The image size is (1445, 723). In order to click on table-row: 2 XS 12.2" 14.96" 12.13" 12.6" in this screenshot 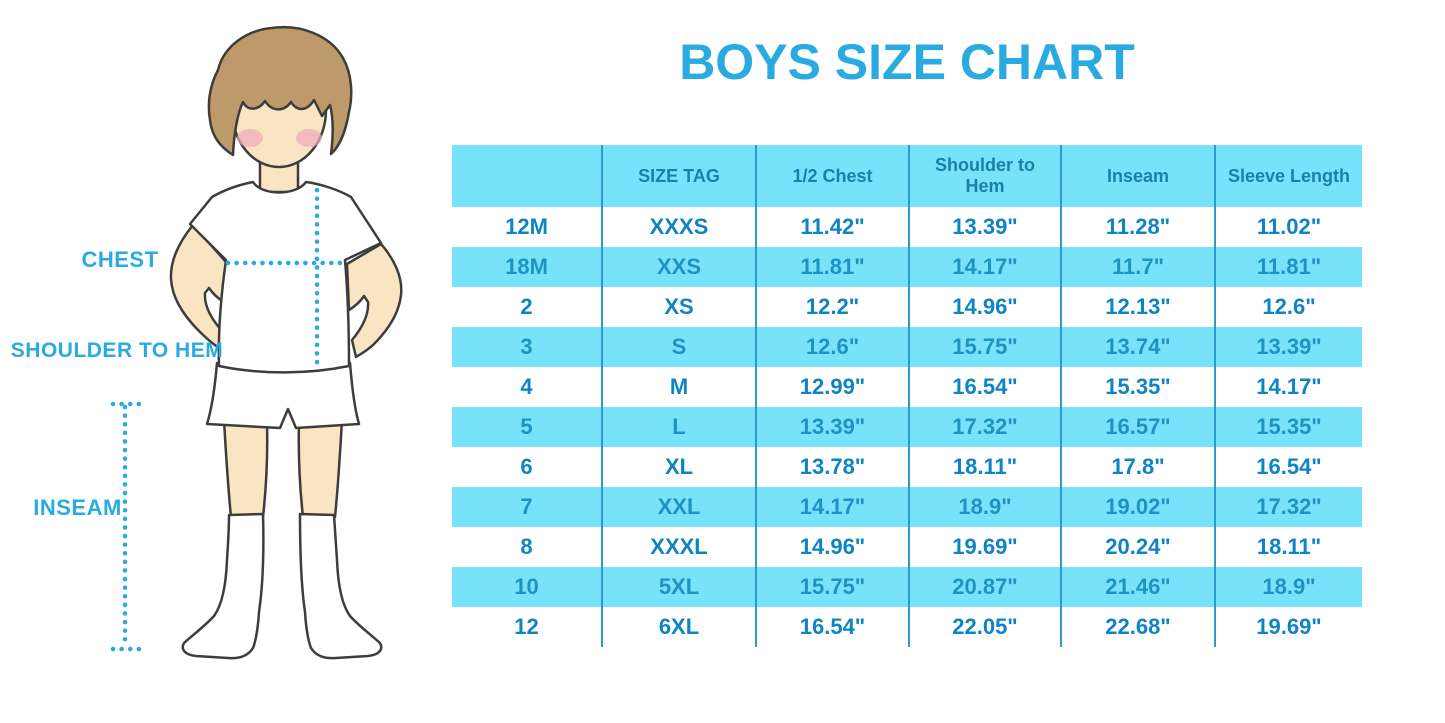, I will do `click(907, 307)`.